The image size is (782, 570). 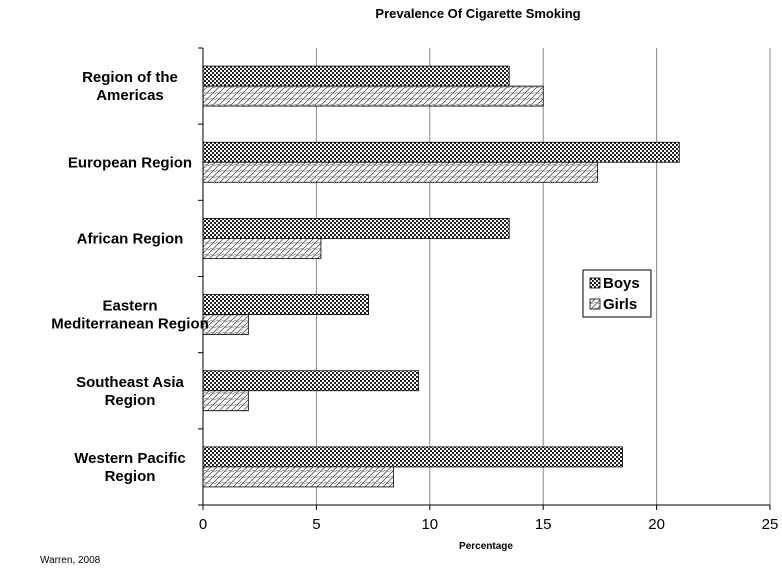 I want to click on category-label-line: European Region, so click(x=130, y=162).